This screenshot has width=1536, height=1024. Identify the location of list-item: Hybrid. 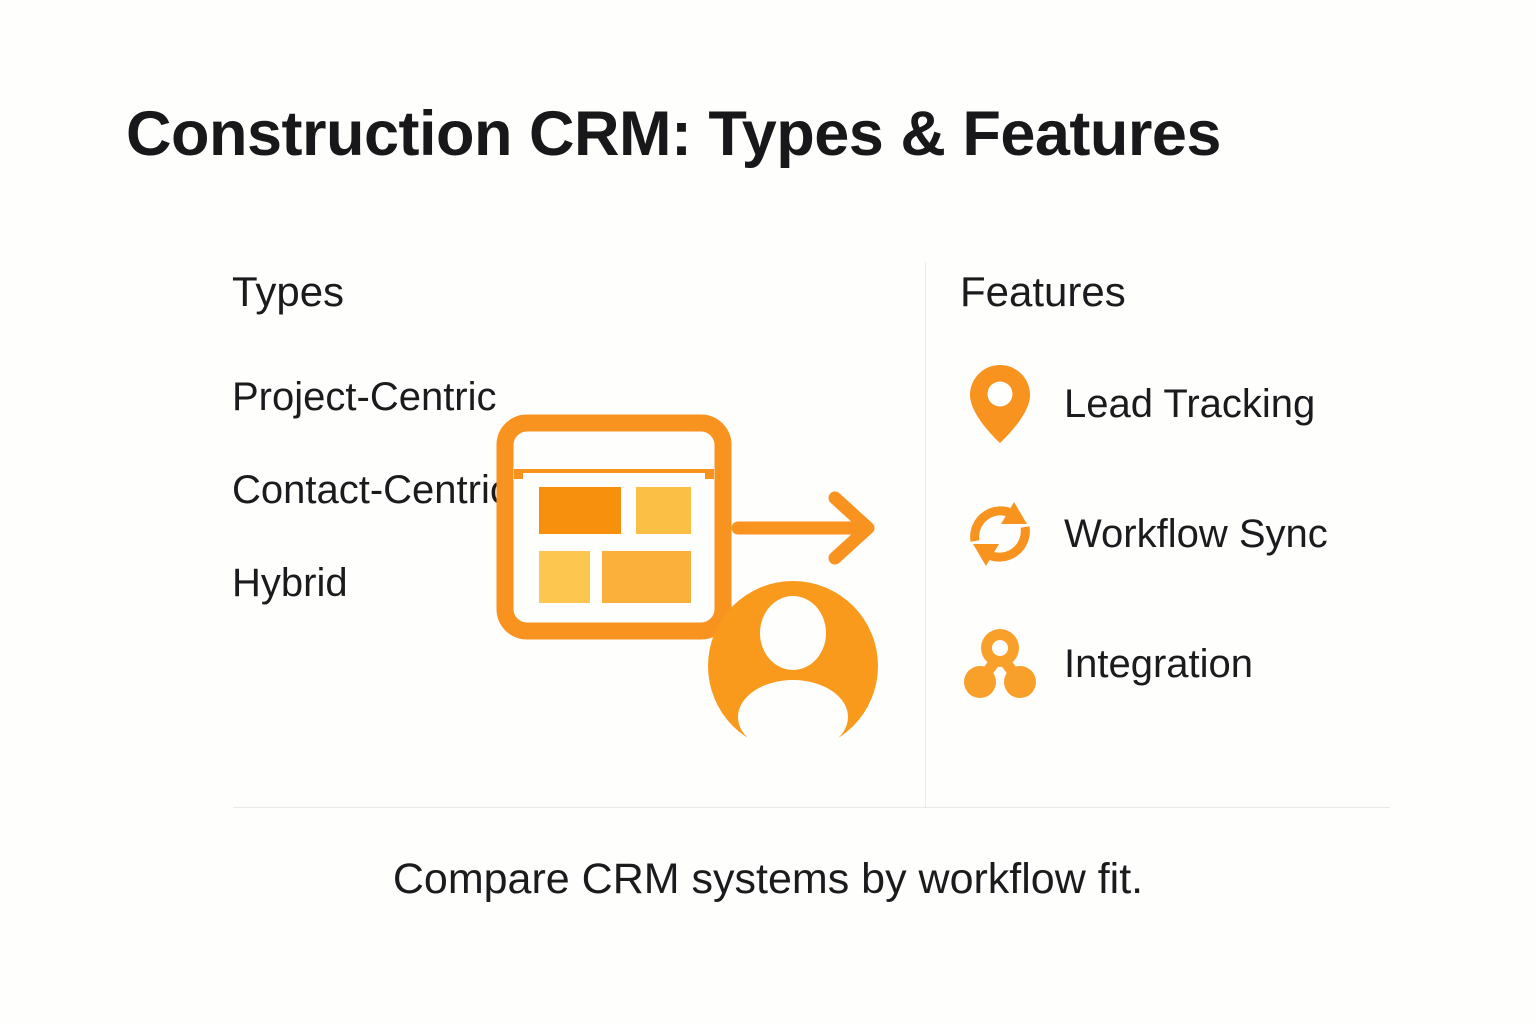
(290, 583).